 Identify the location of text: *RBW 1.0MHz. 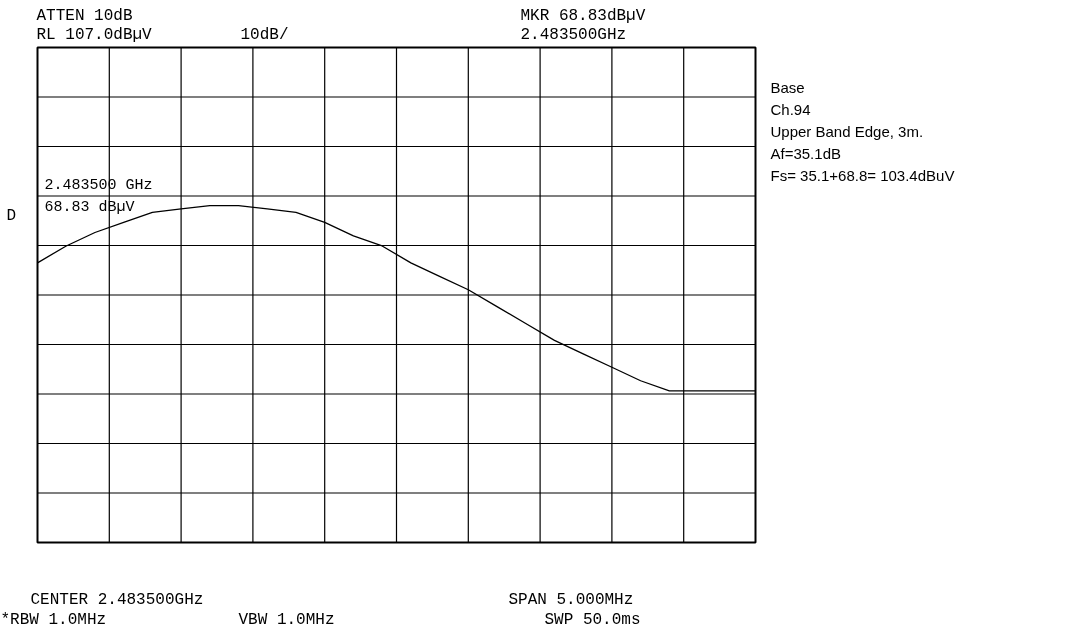
(53, 619).